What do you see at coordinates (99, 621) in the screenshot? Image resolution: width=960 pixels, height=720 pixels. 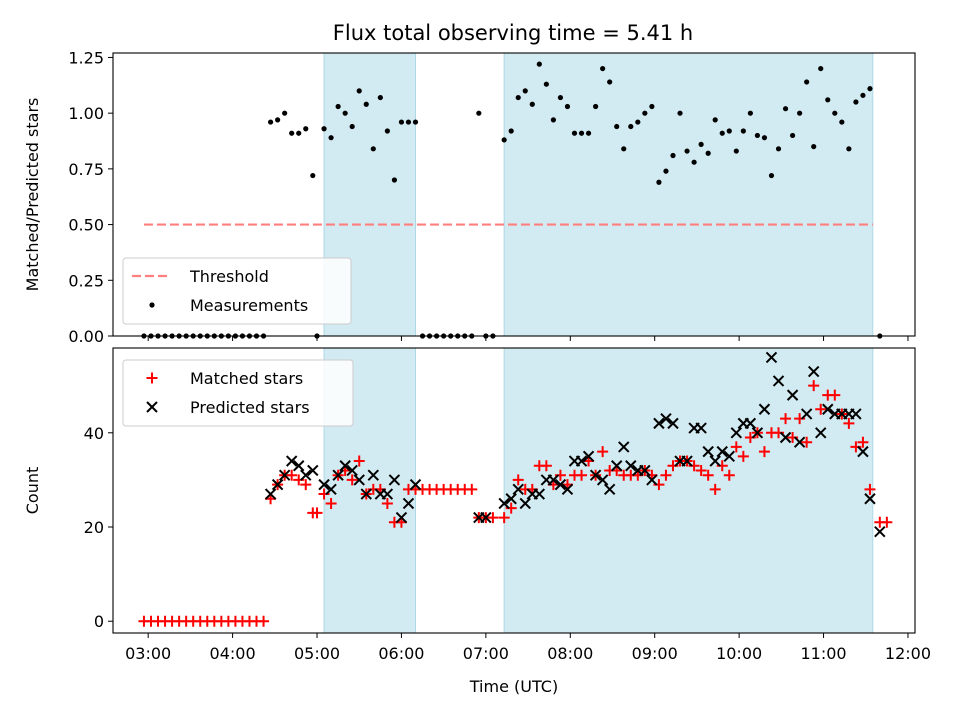 I see `y-tick-label: 0` at bounding box center [99, 621].